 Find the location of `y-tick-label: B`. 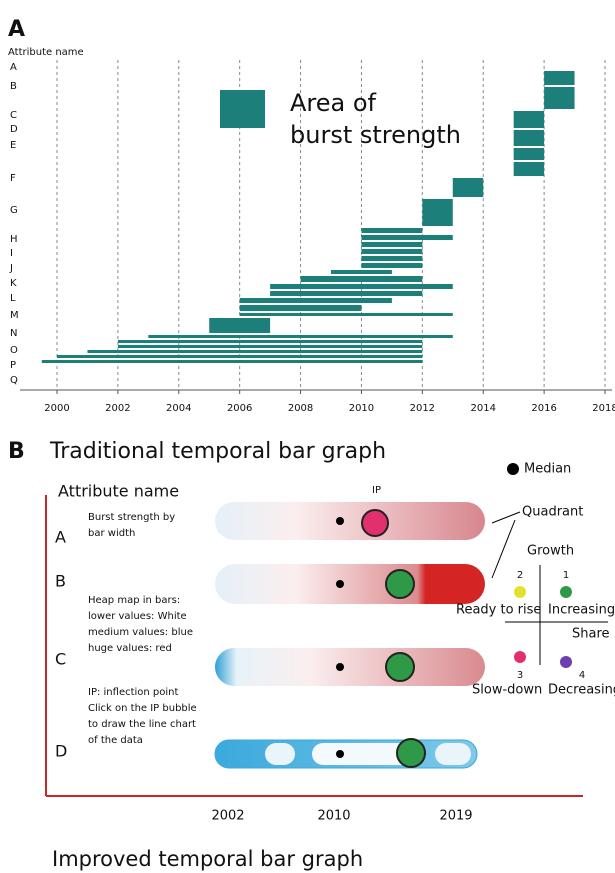

y-tick-label: B is located at coordinates (13, 86).